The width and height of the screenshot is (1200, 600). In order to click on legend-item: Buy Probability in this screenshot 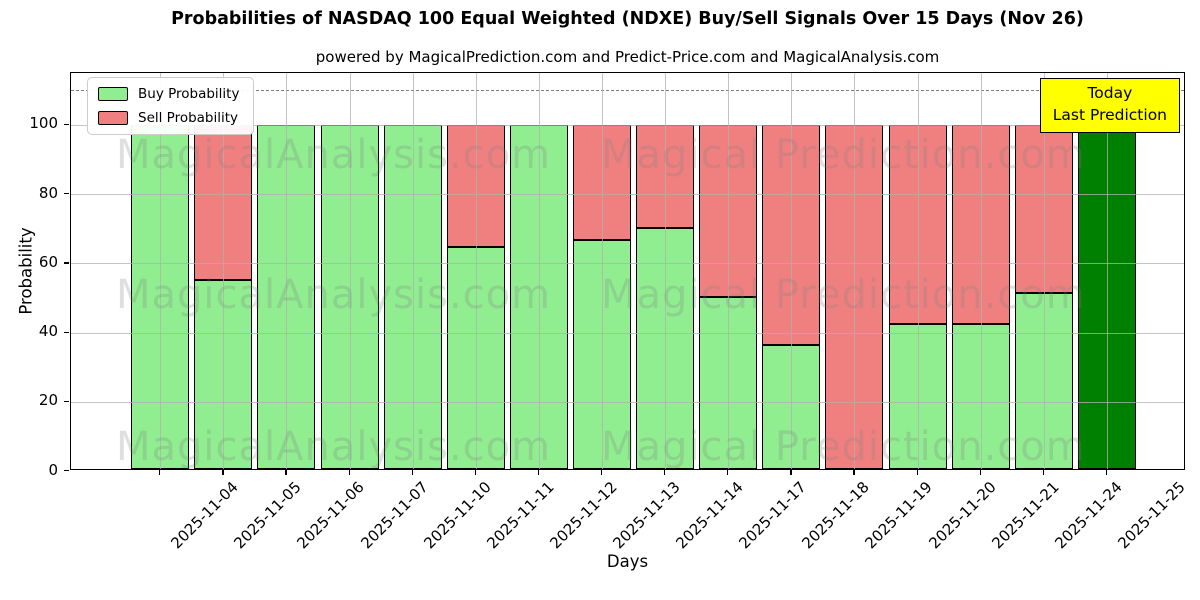, I will do `click(168, 94)`.